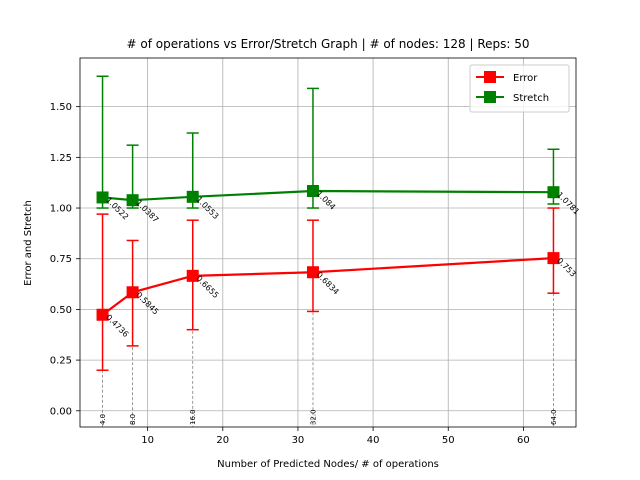 Image resolution: width=640 pixels, height=480 pixels. I want to click on x-position-label: 4.0, so click(103, 419).